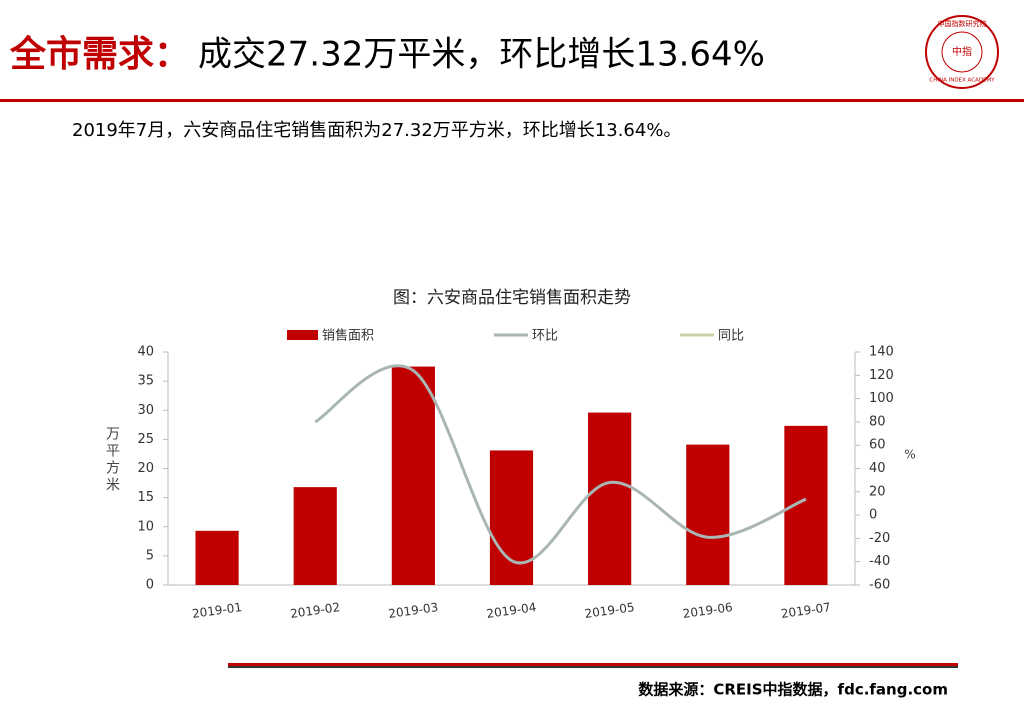 The image size is (1024, 709). What do you see at coordinates (145, 497) in the screenshot?
I see `y-tick-label: 15` at bounding box center [145, 497].